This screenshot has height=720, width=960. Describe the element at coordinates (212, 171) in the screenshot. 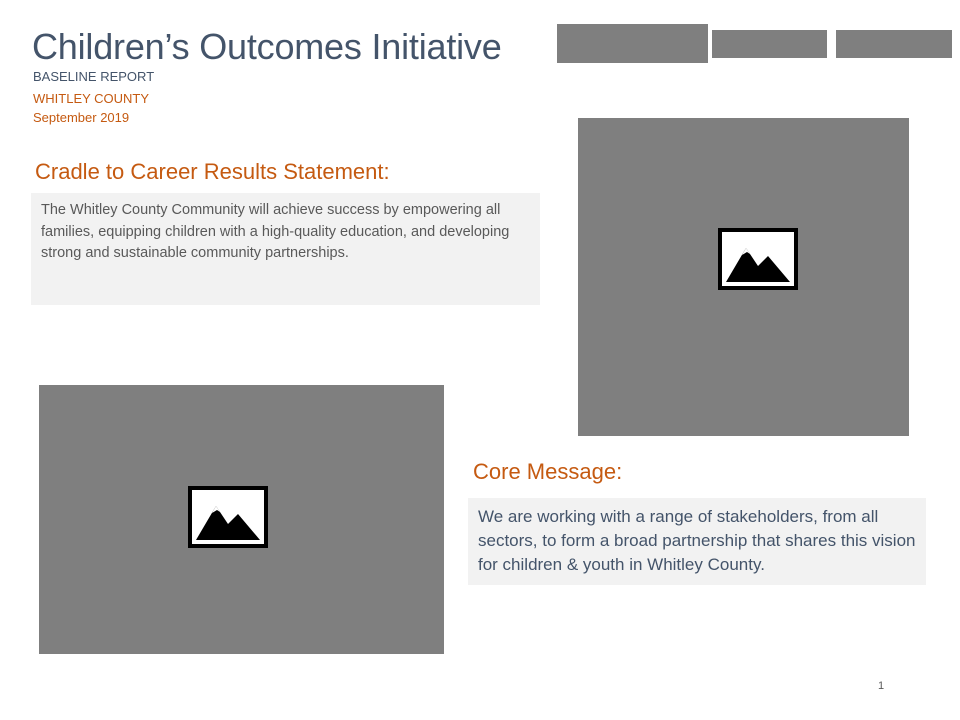

I see `results-statement-heading: Cradle to Career Results Statement:` at that location.